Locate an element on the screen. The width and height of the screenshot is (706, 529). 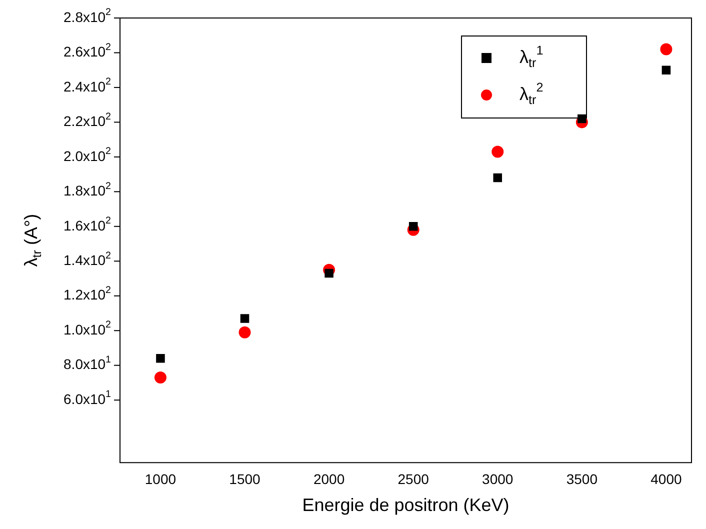
x-tick-label: 1000 is located at coordinates (160, 478).